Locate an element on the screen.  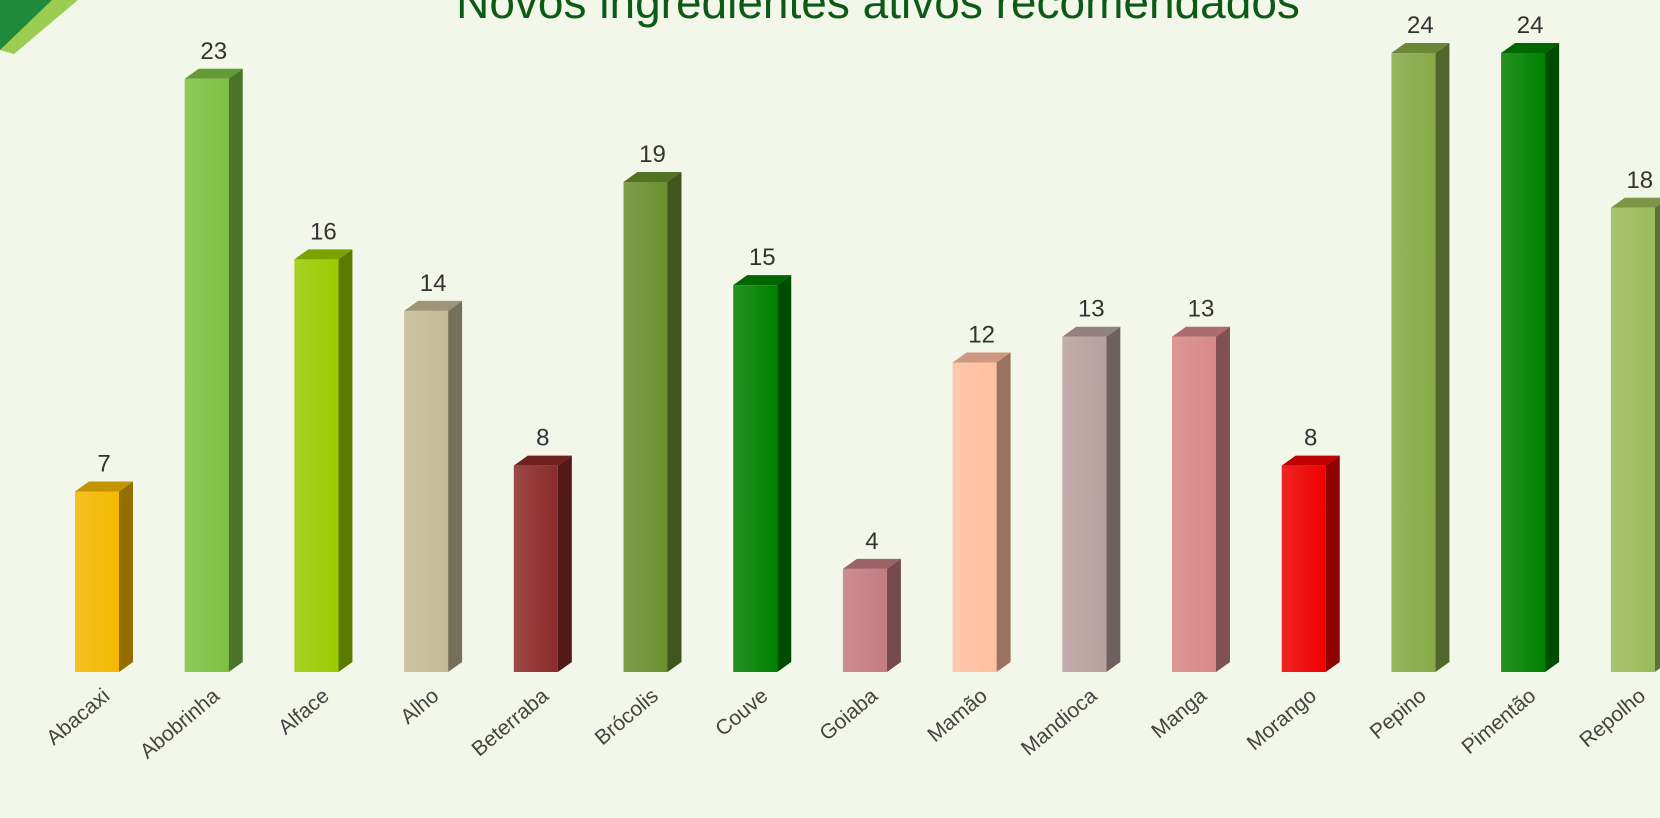
value-label: 16 is located at coordinates (323, 231).